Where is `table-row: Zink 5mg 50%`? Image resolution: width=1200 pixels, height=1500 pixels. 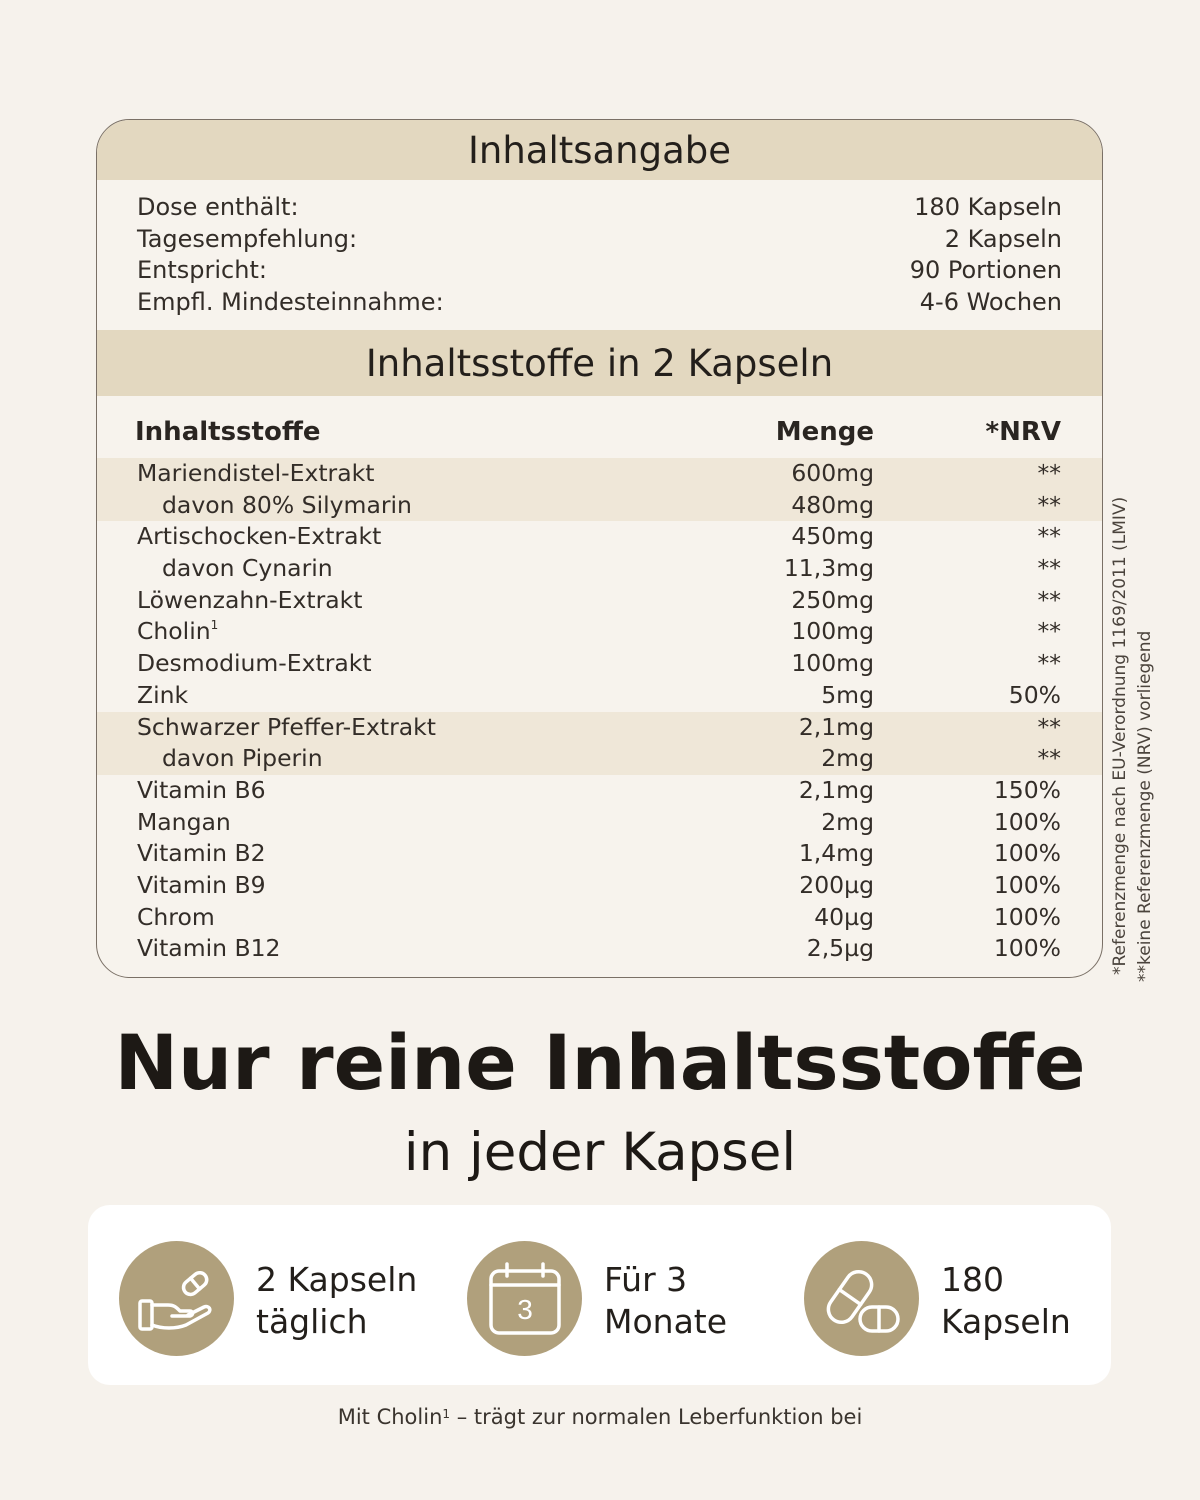 table-row: Zink 5mg 50% is located at coordinates (599, 696).